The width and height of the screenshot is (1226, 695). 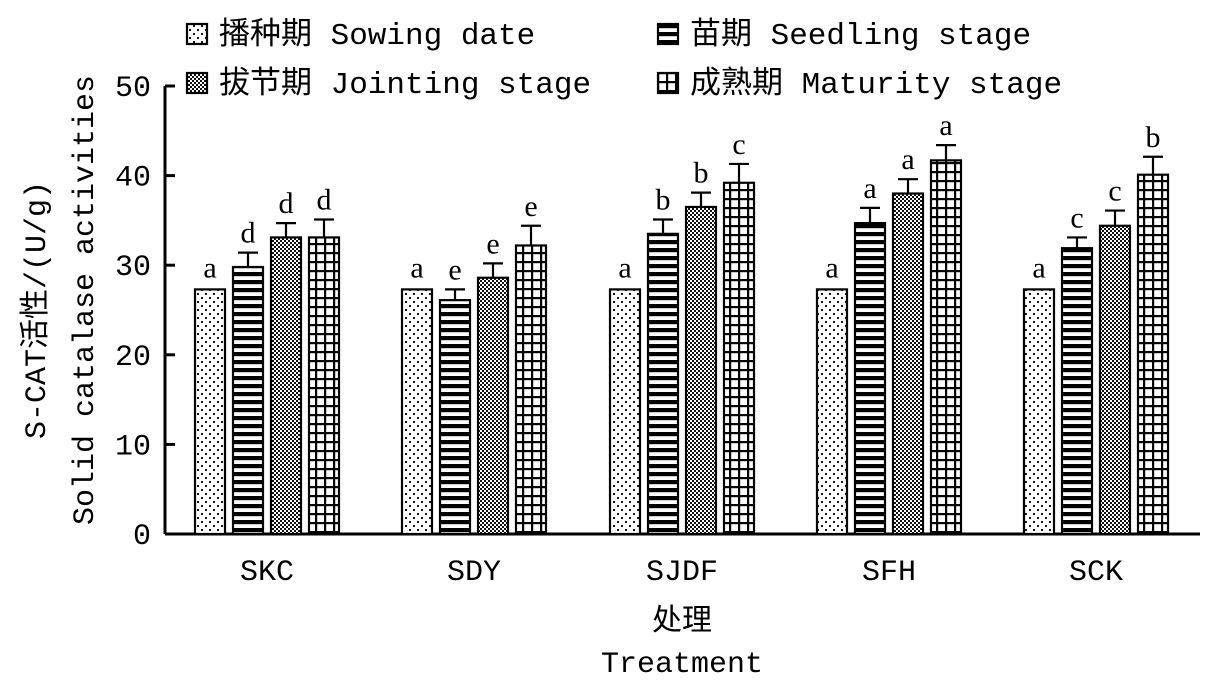 I want to click on y-axis-title-line1: S-CAT活性/(U/g), so click(x=37, y=310).